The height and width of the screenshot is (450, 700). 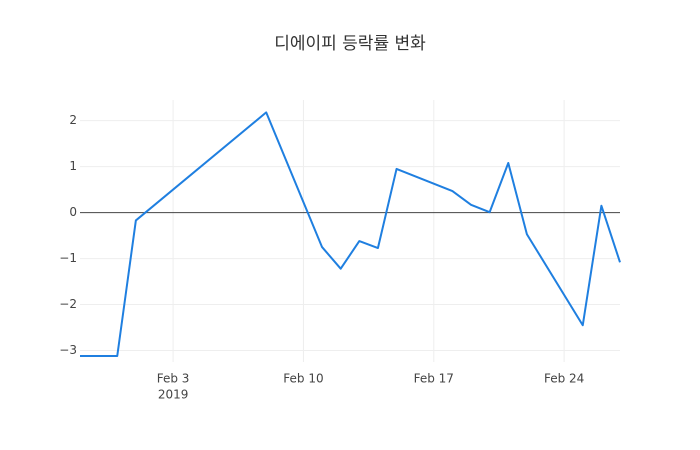 I want to click on y-tick-label: 1, so click(x=73, y=166).